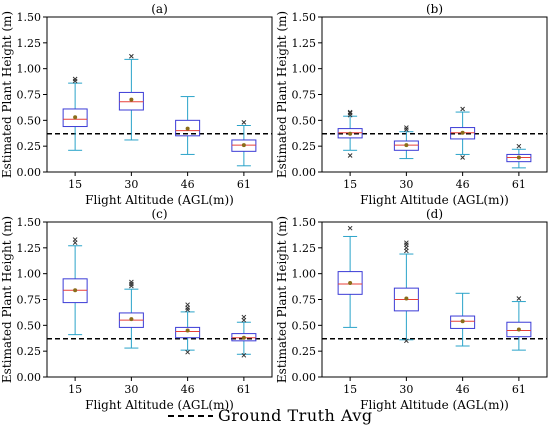 This screenshot has width=550, height=433. What do you see at coordinates (434, 214) in the screenshot?
I see `panel-title: (d)` at bounding box center [434, 214].